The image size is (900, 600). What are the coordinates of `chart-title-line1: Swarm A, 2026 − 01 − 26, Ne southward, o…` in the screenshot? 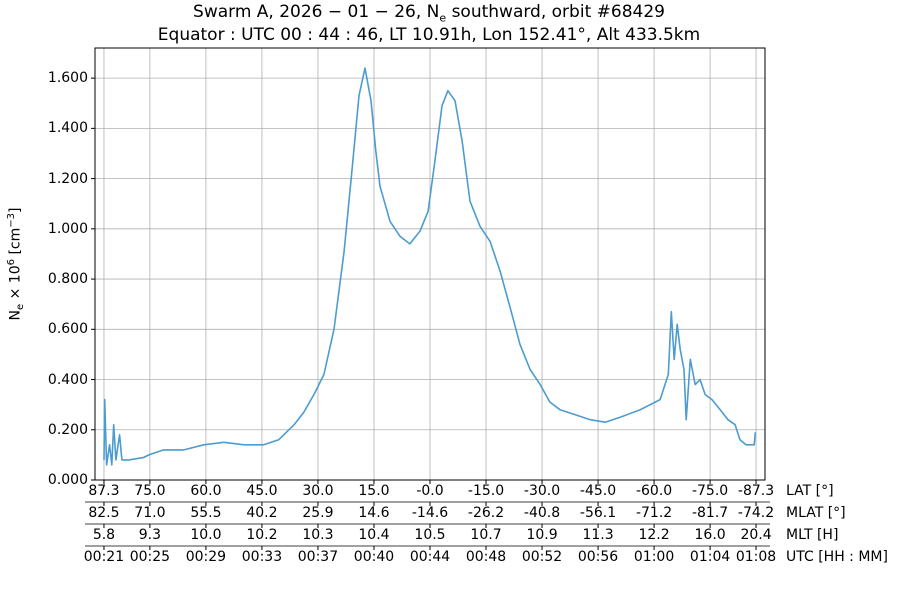 It's located at (429, 13).